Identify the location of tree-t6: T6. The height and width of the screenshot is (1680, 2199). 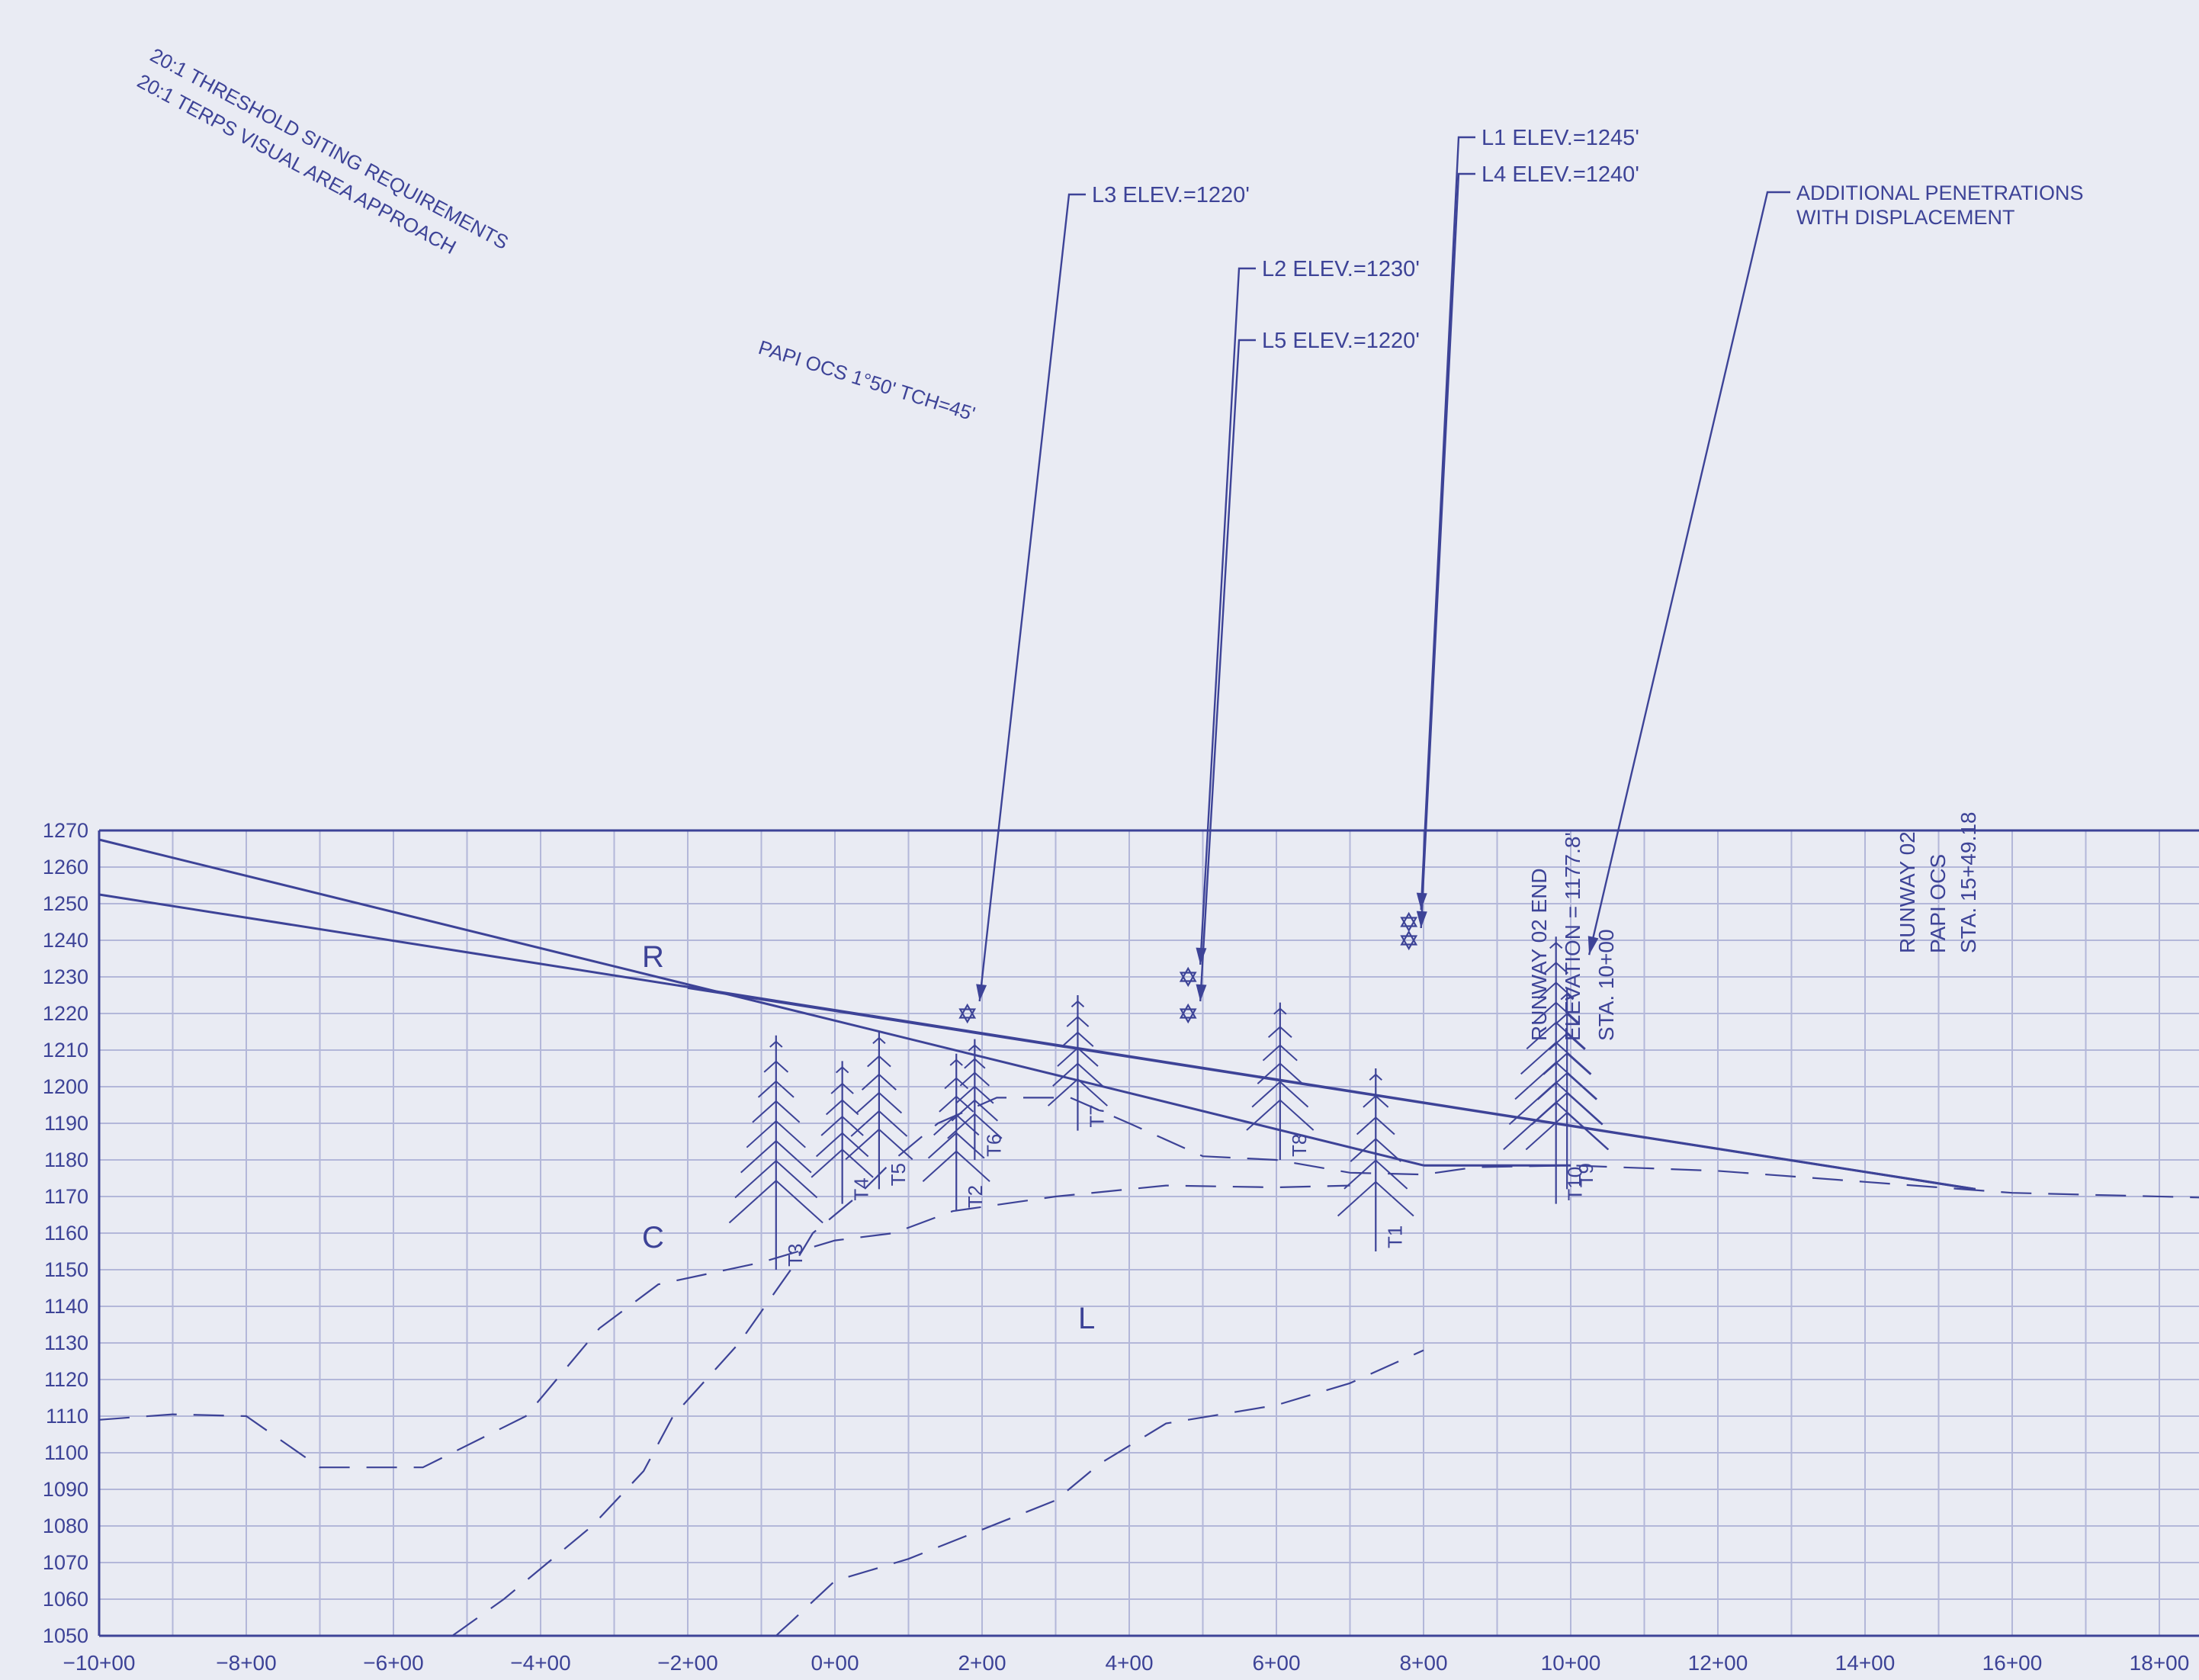
(976, 1099).